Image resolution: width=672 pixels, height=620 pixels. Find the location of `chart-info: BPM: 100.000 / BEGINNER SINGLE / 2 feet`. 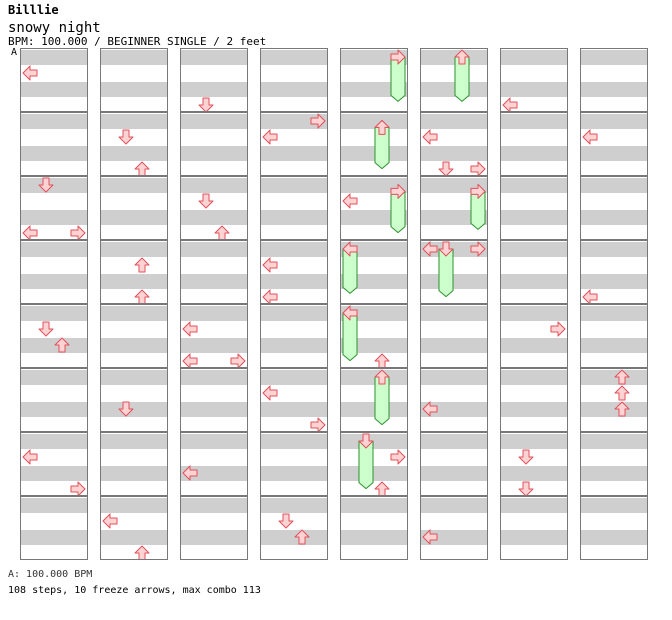

chart-info: BPM: 100.000 / BEGINNER SINGLE / 2 feet is located at coordinates (137, 41).